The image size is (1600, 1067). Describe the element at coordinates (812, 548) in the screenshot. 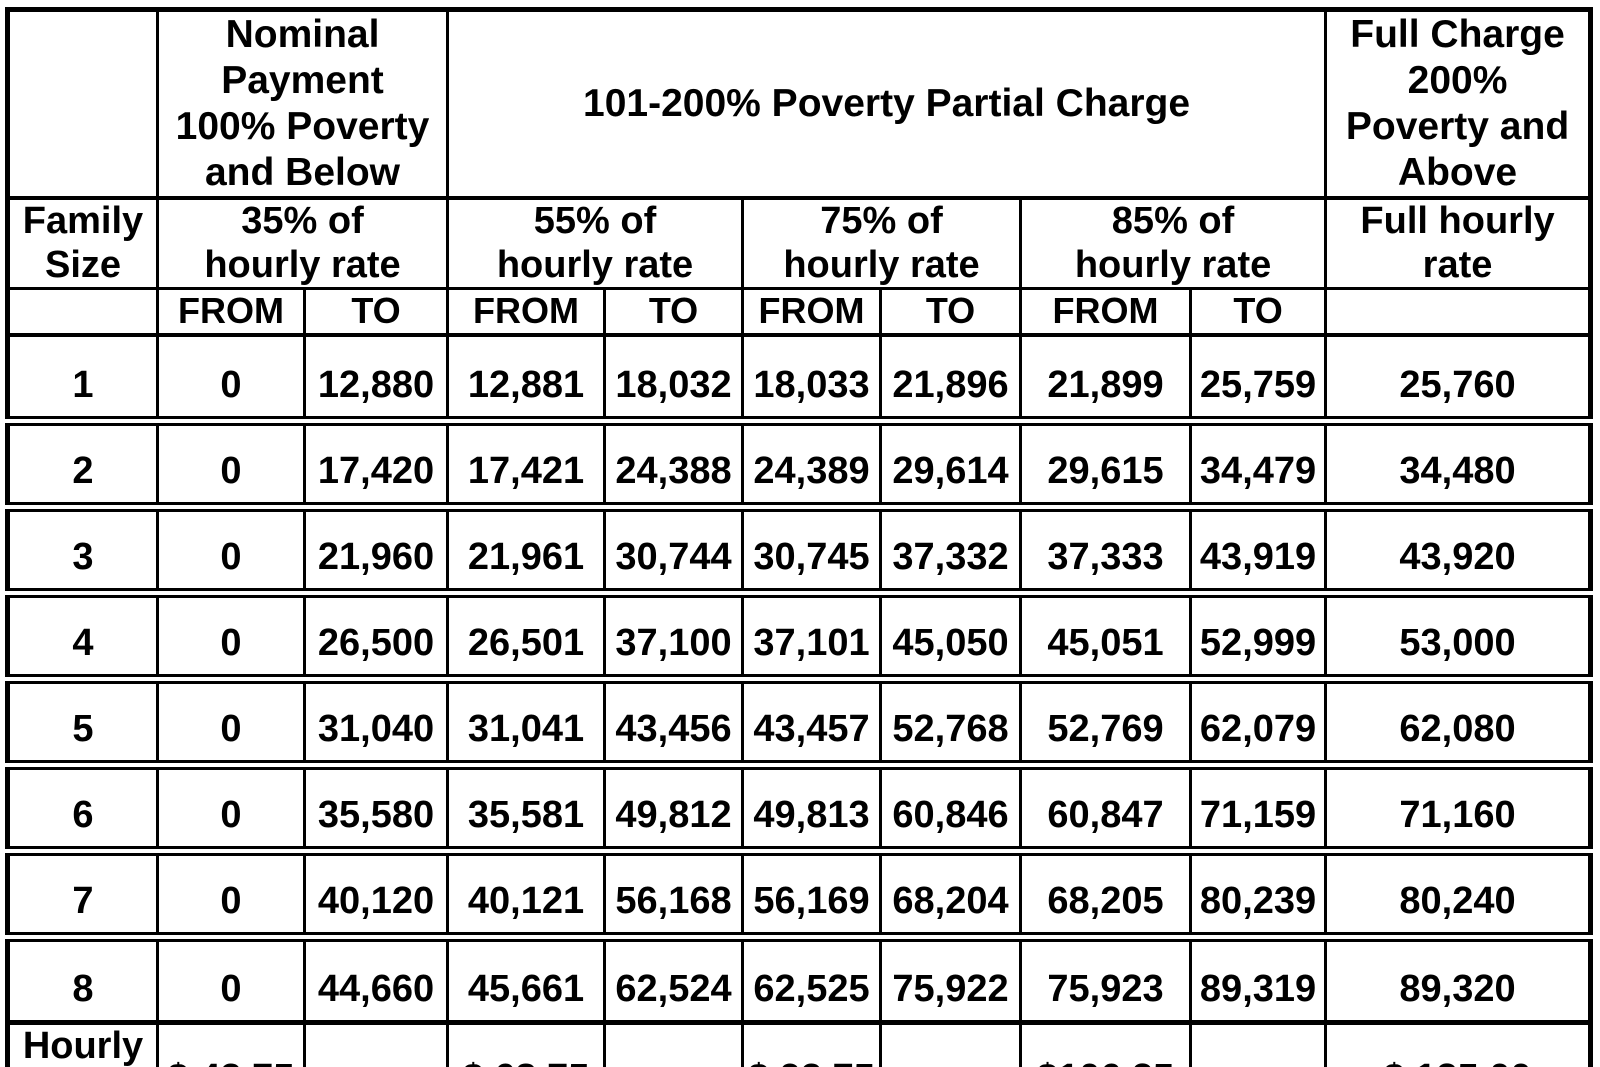

I see `cell-75-from: 30,745` at that location.